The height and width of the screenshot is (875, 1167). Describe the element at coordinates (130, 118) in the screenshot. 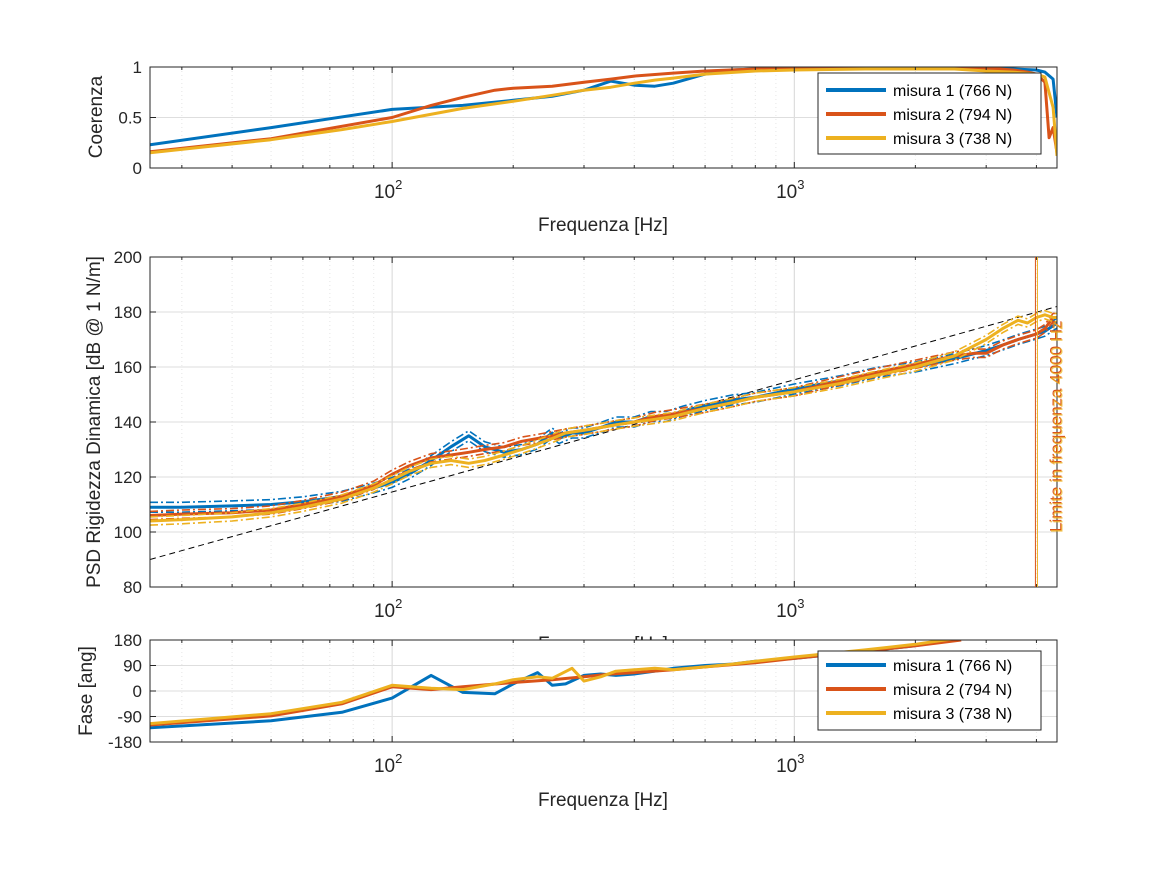

I see `ytick-label: 0.5` at that location.